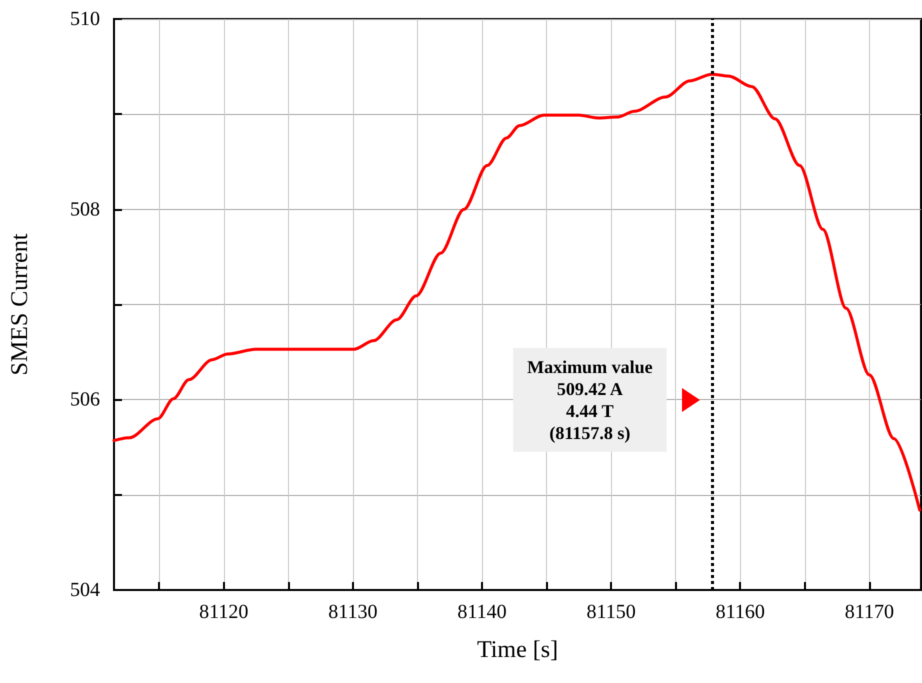 The image size is (922, 683). I want to click on x-tick-label: 81170, so click(869, 612).